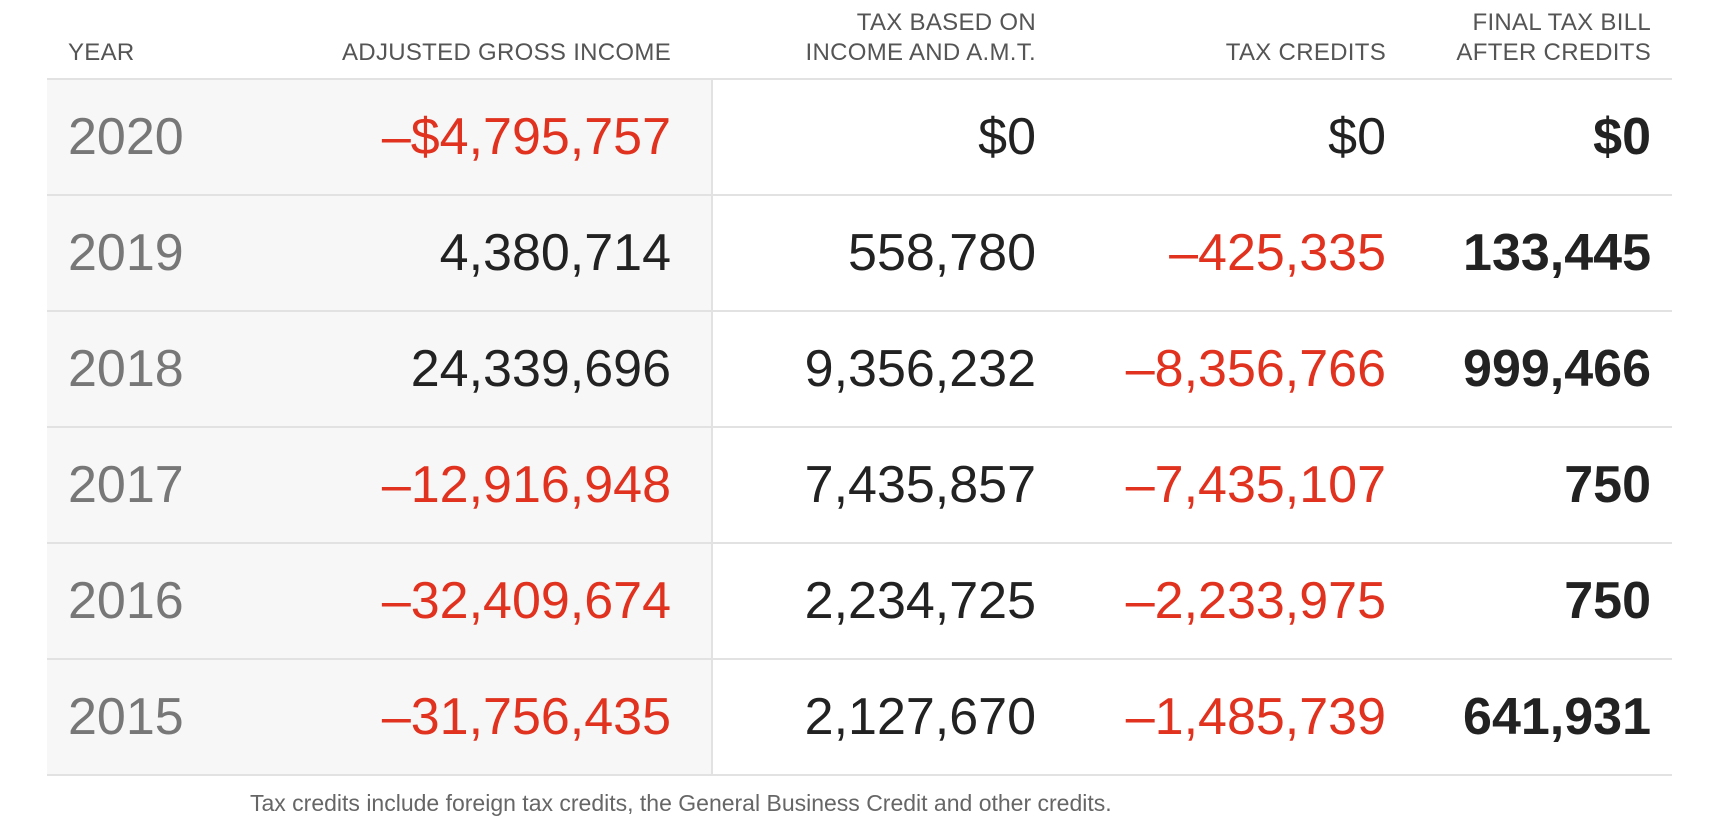 The height and width of the screenshot is (826, 1716). I want to click on cell-agi: 24,339,696, so click(540, 369).